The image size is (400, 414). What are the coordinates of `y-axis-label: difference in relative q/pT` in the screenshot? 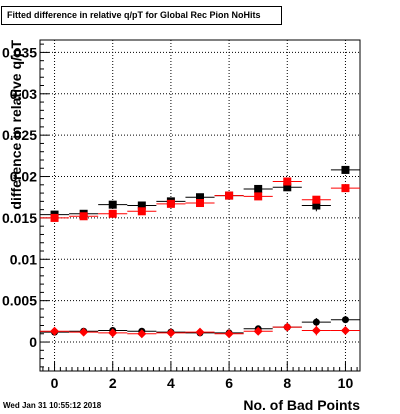 It's located at (16, 125).